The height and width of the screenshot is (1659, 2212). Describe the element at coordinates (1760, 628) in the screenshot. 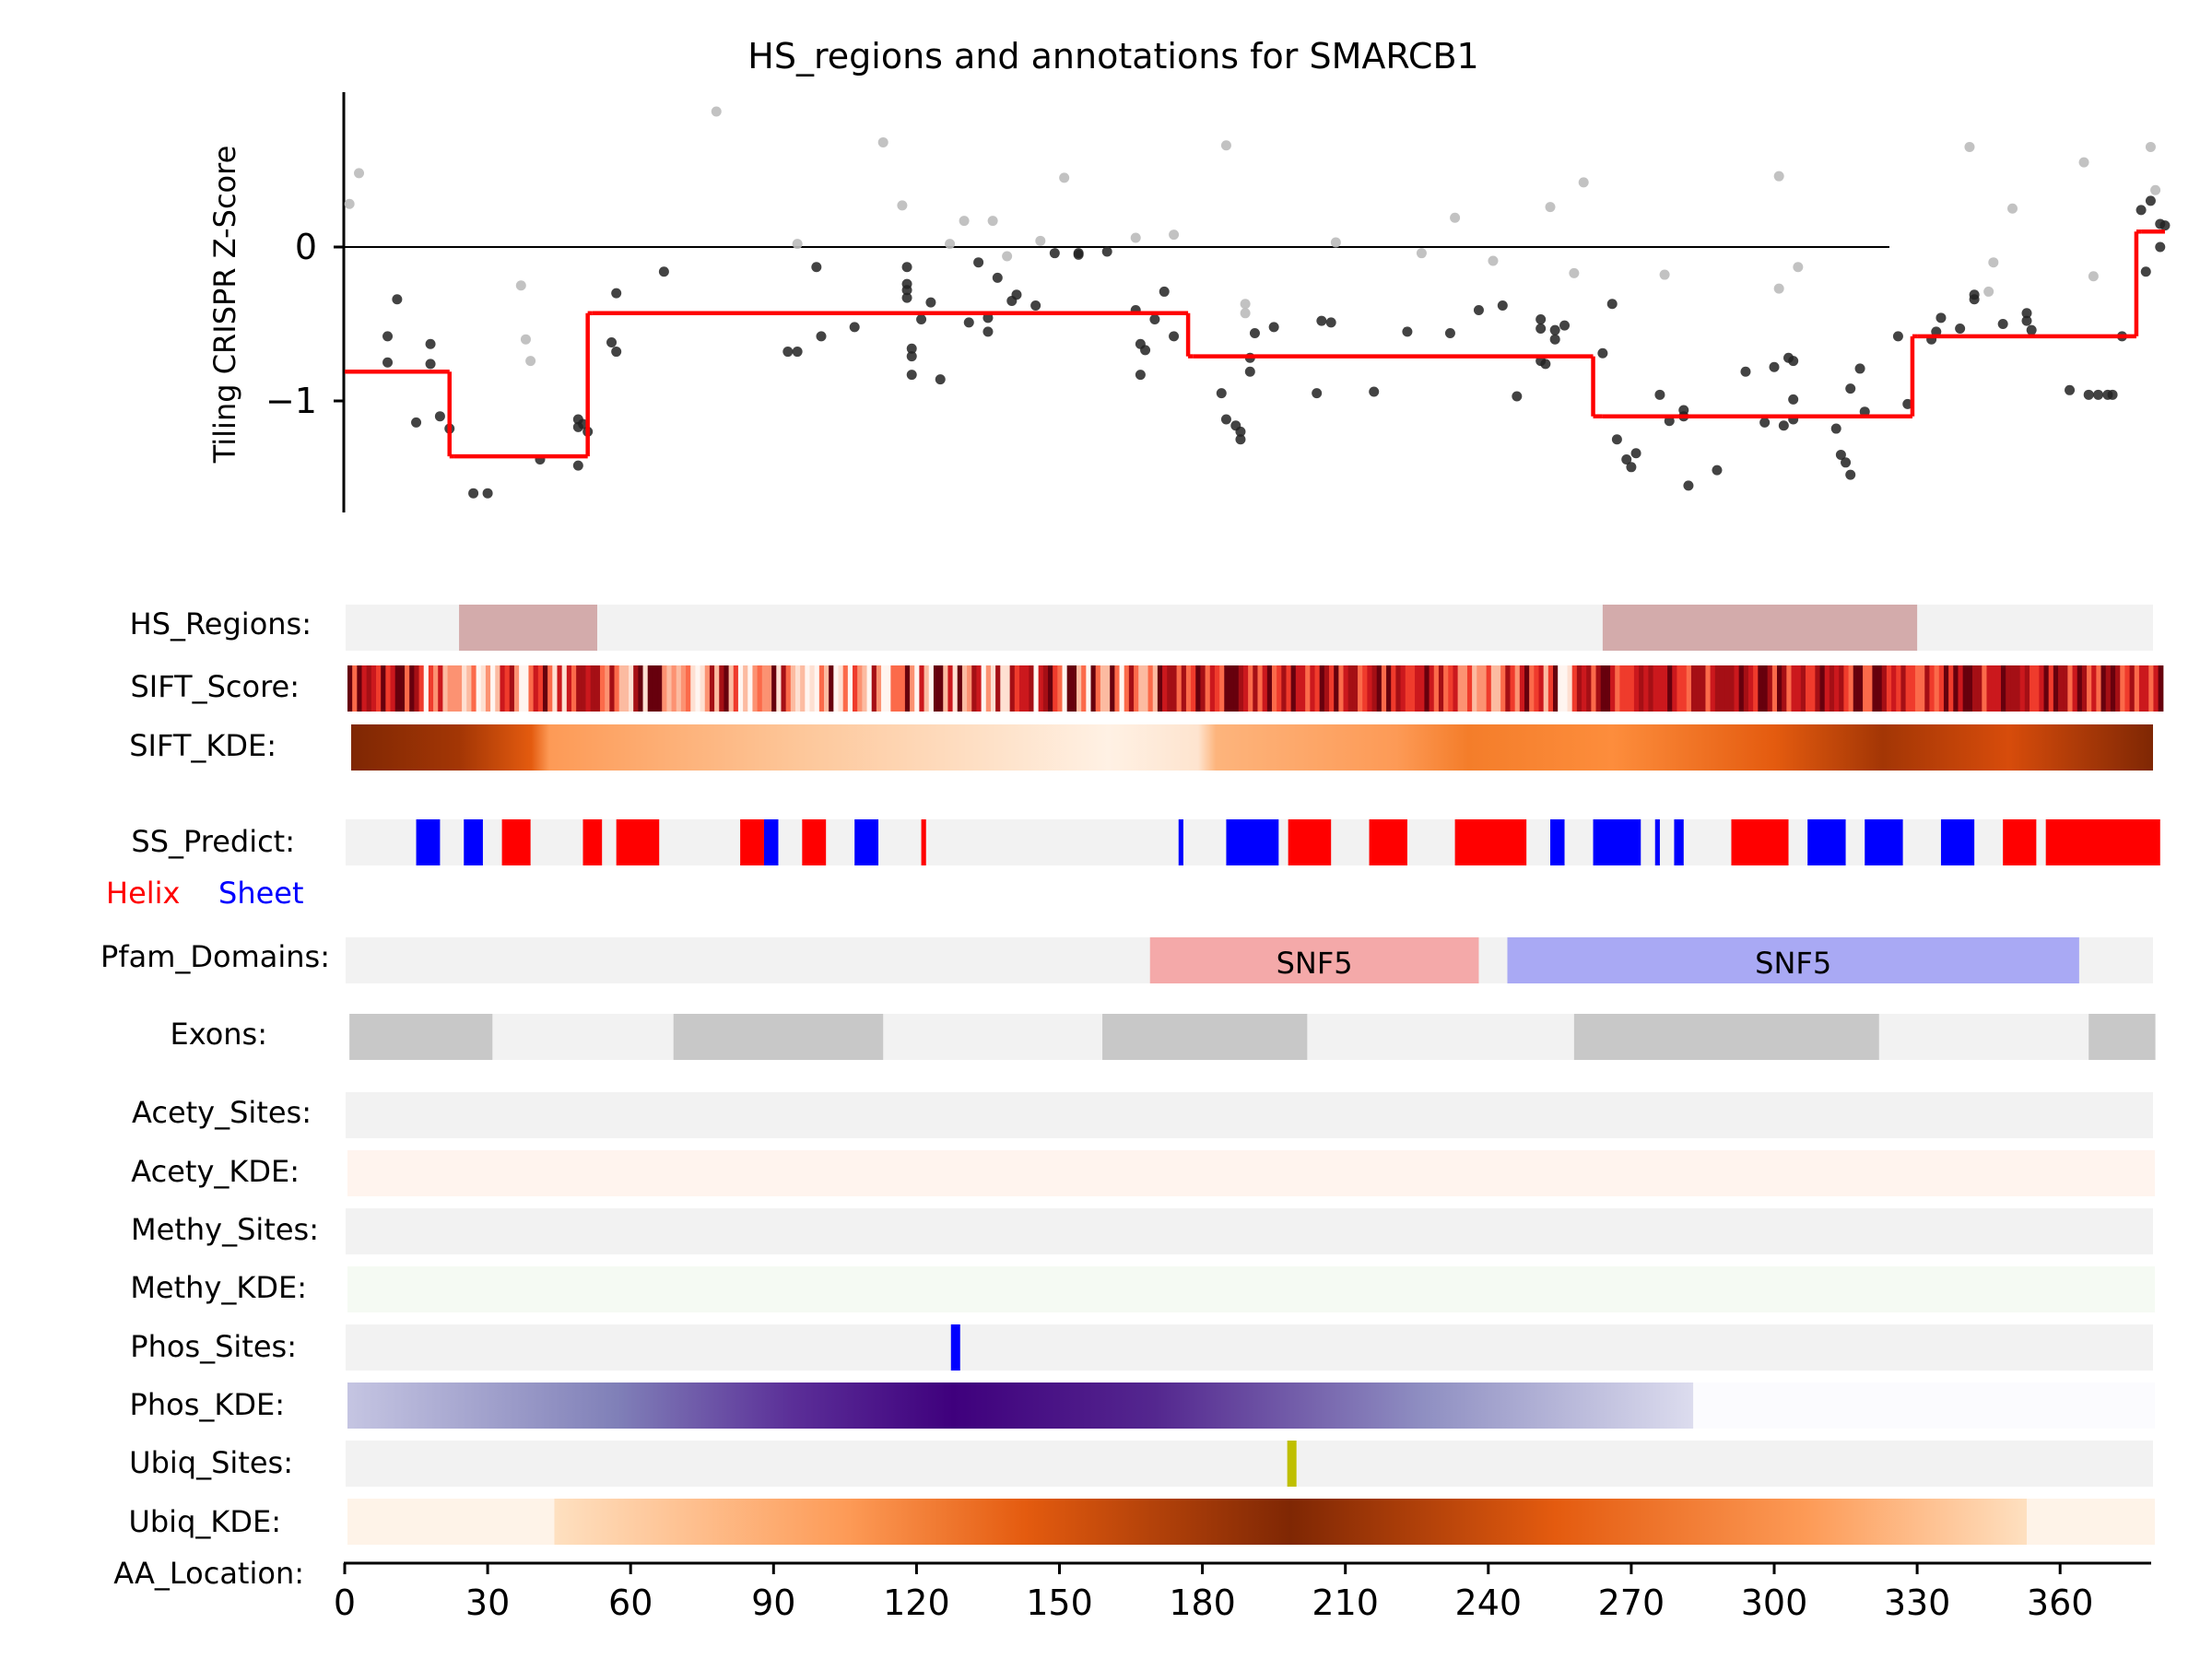

I see `hs-region` at that location.